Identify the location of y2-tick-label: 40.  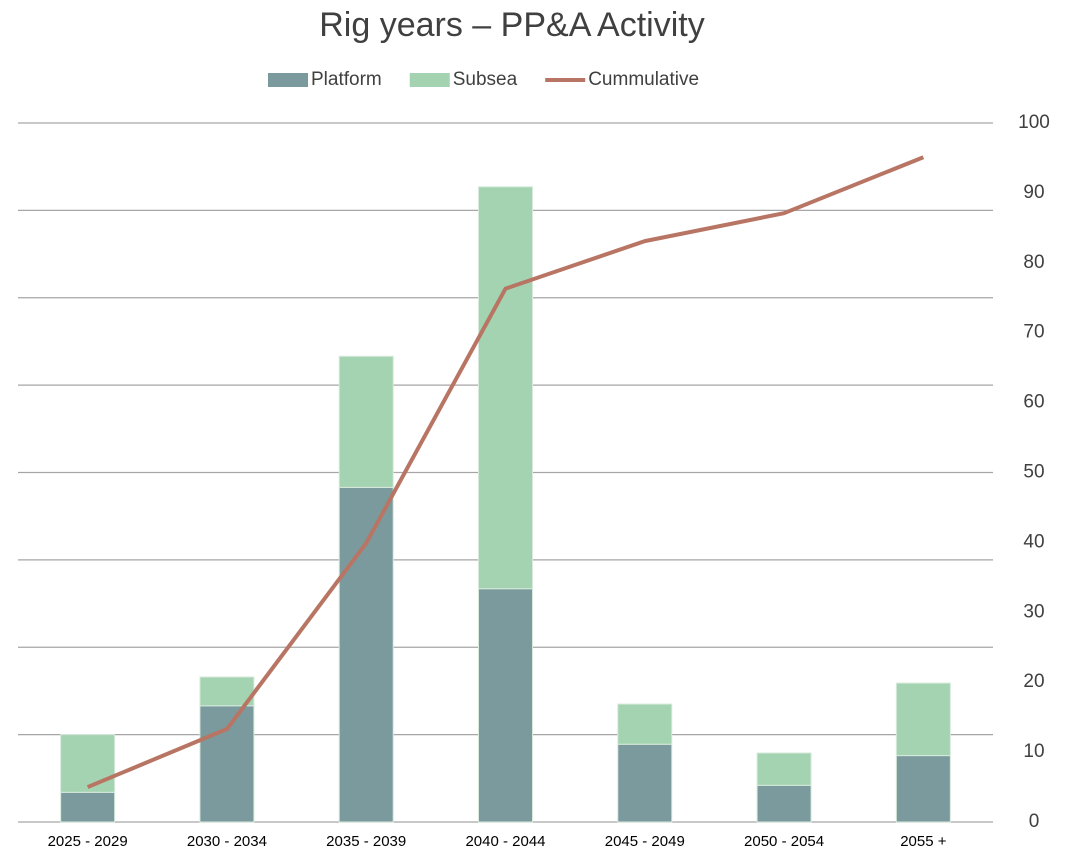
(1033, 541).